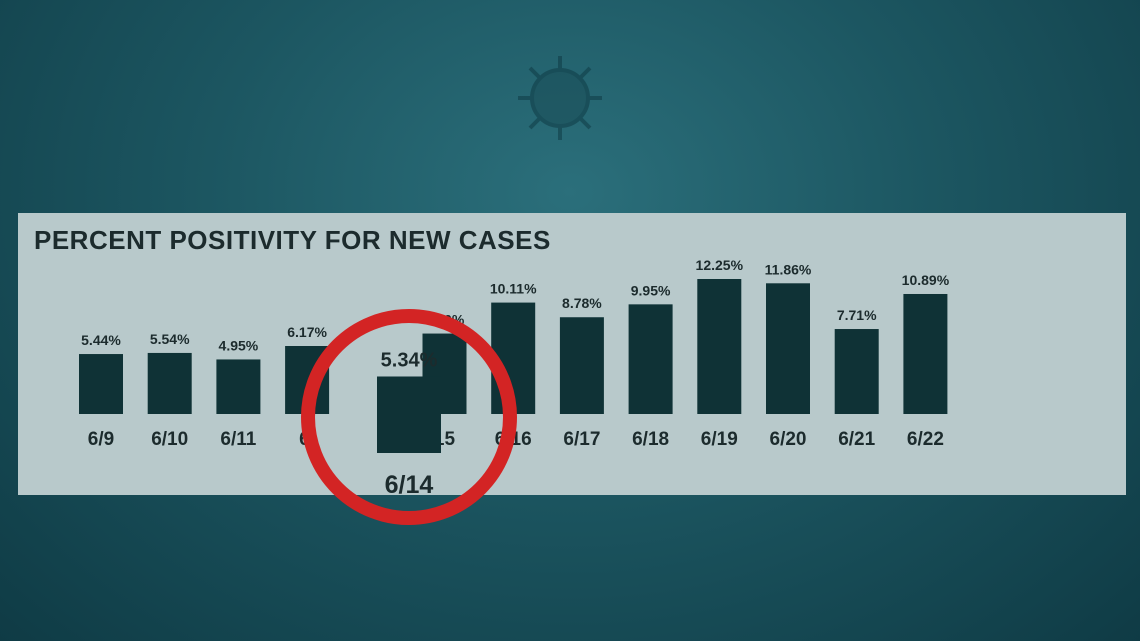  I want to click on value-label: 4.95%, so click(239, 345).